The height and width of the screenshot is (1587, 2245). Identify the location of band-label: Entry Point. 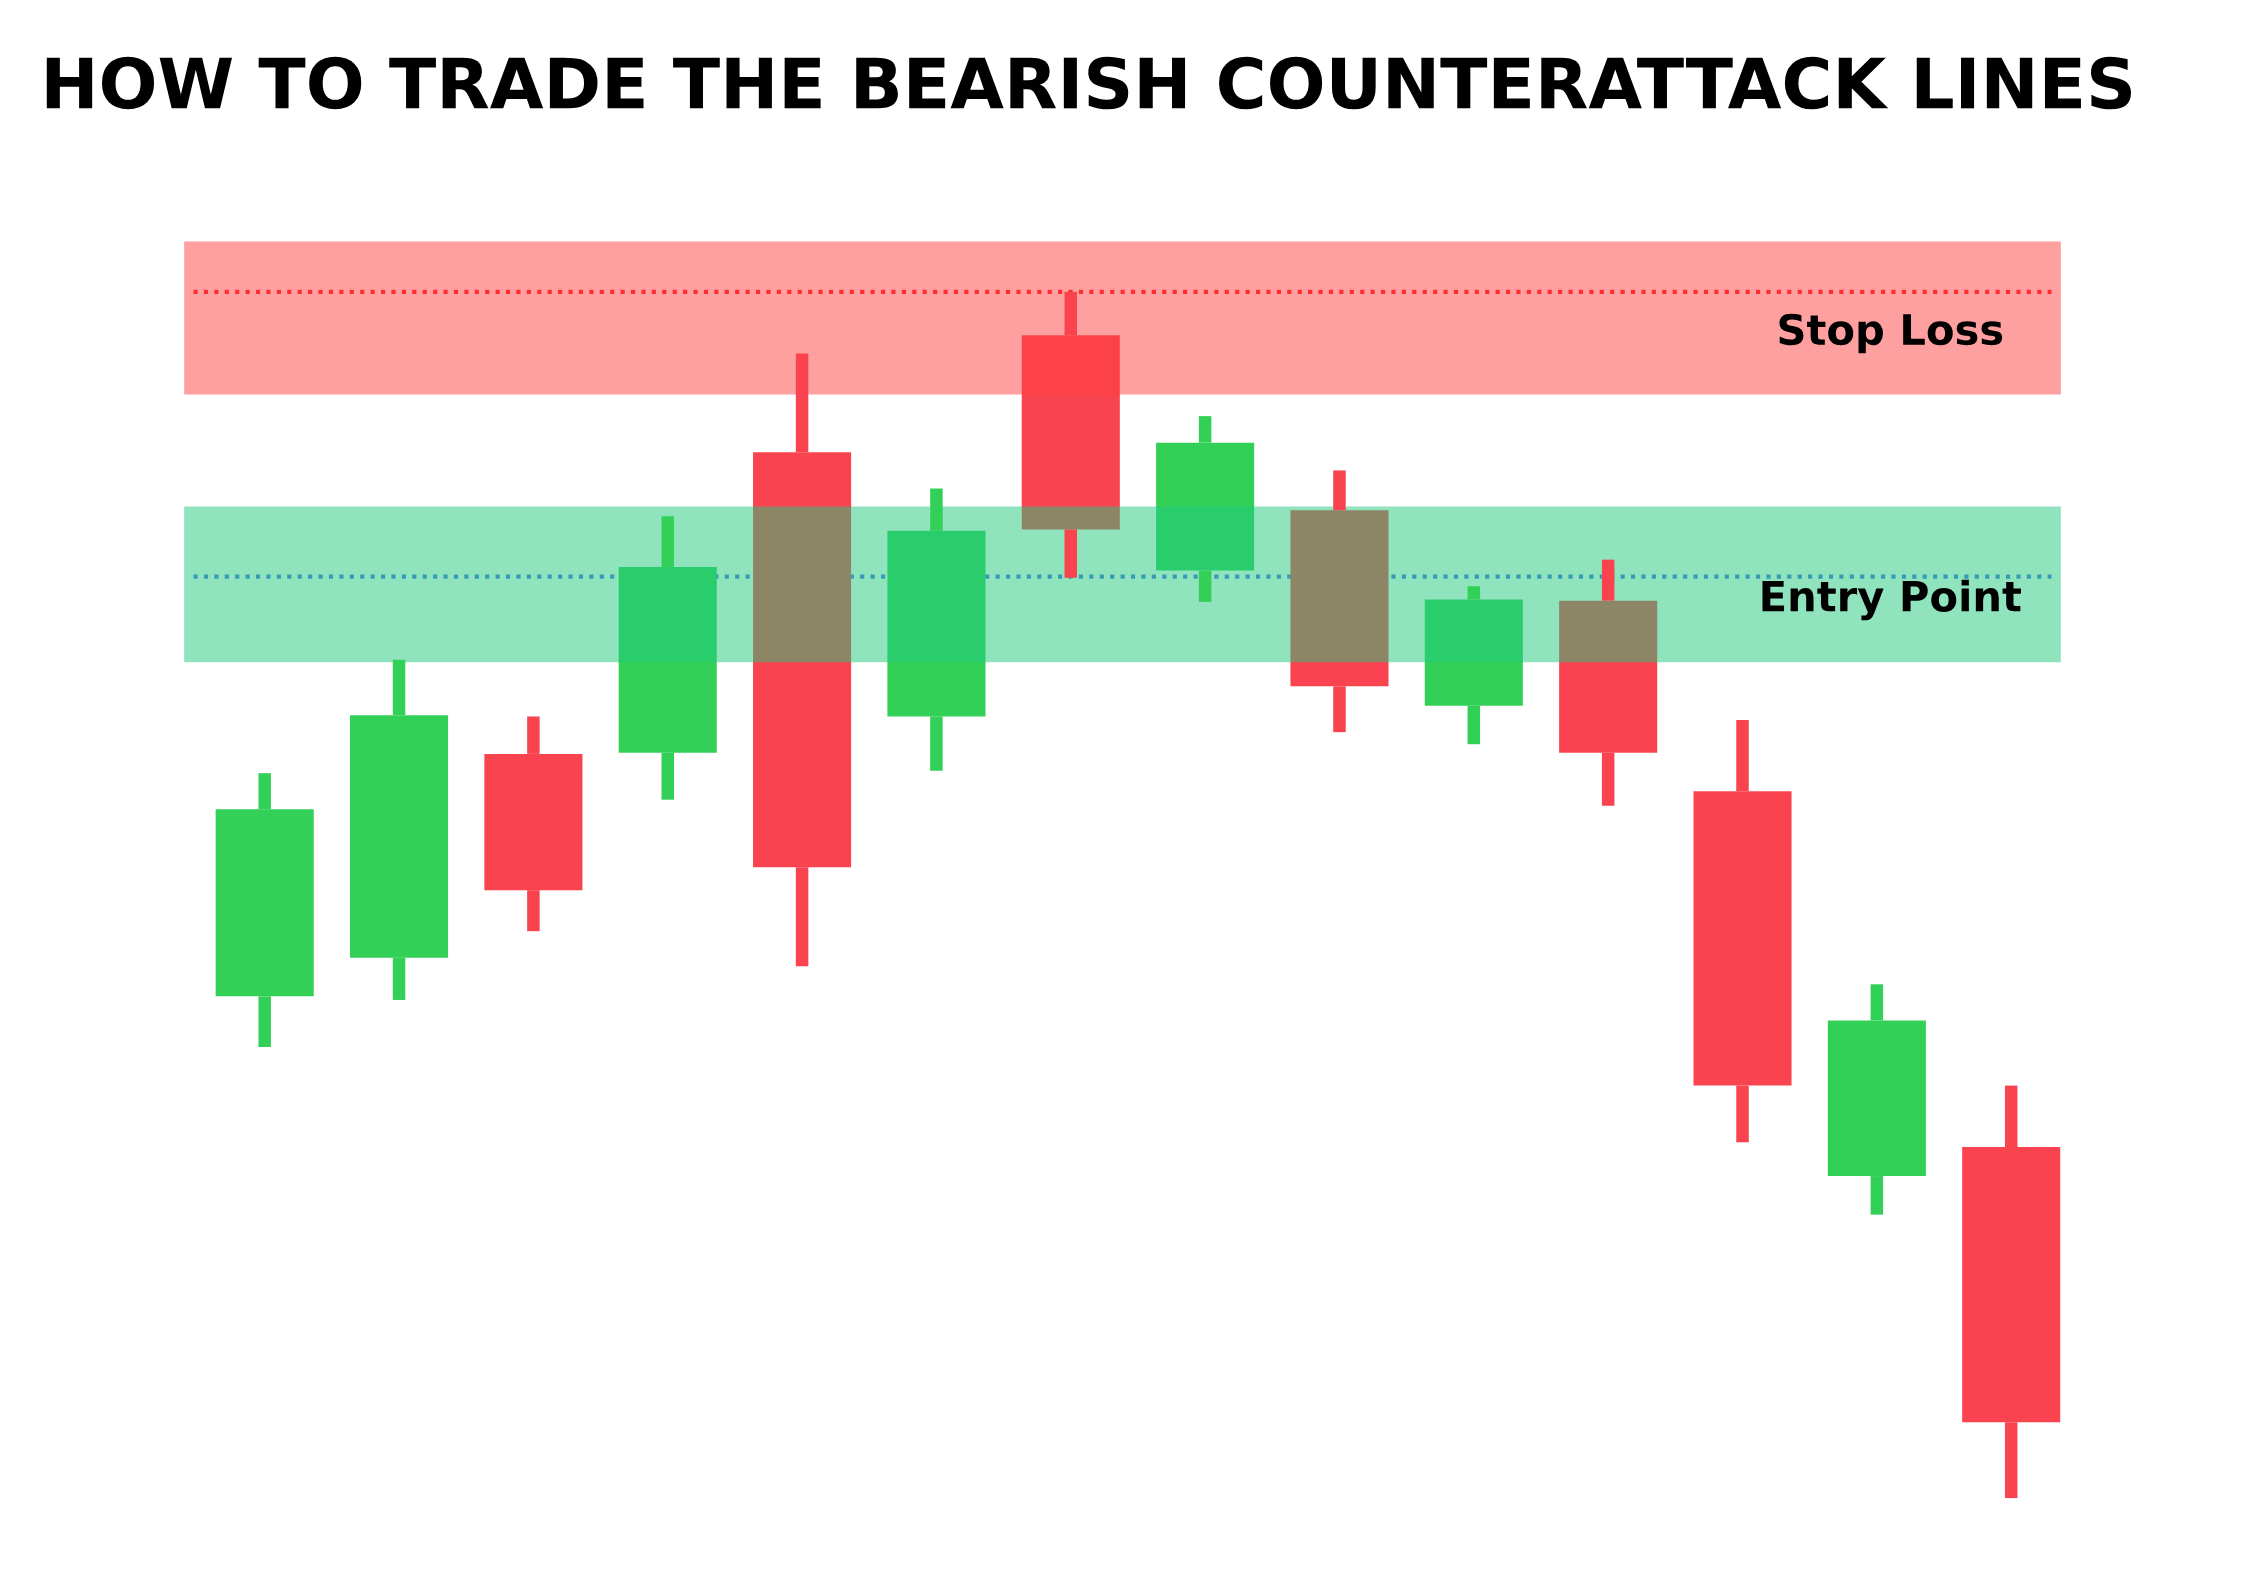
(1891, 600).